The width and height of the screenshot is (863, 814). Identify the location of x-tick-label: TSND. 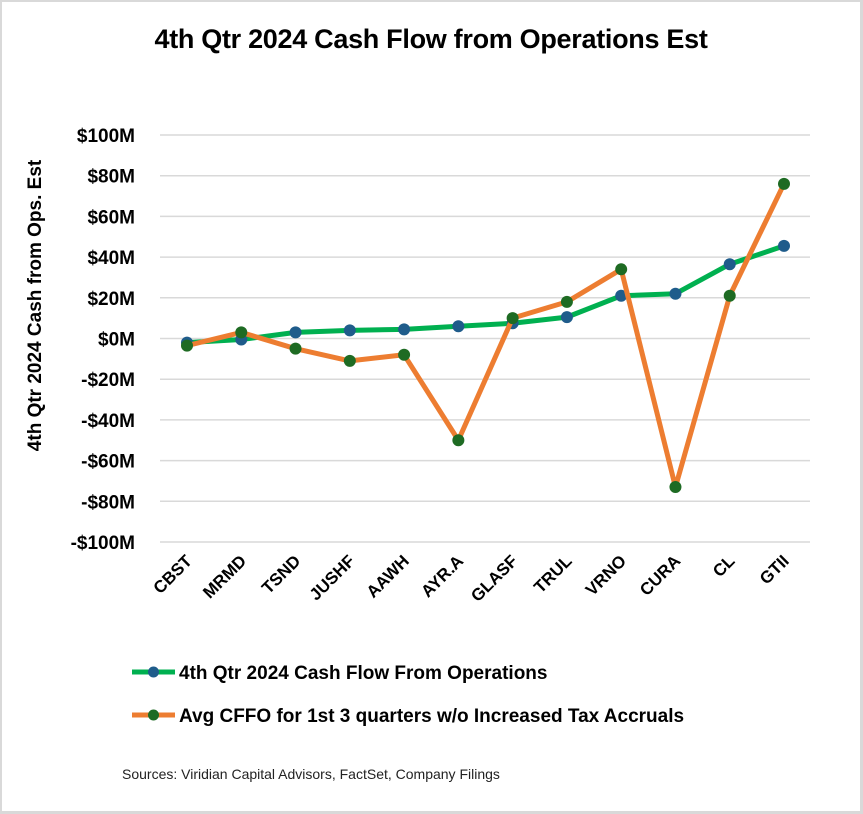
(281, 574).